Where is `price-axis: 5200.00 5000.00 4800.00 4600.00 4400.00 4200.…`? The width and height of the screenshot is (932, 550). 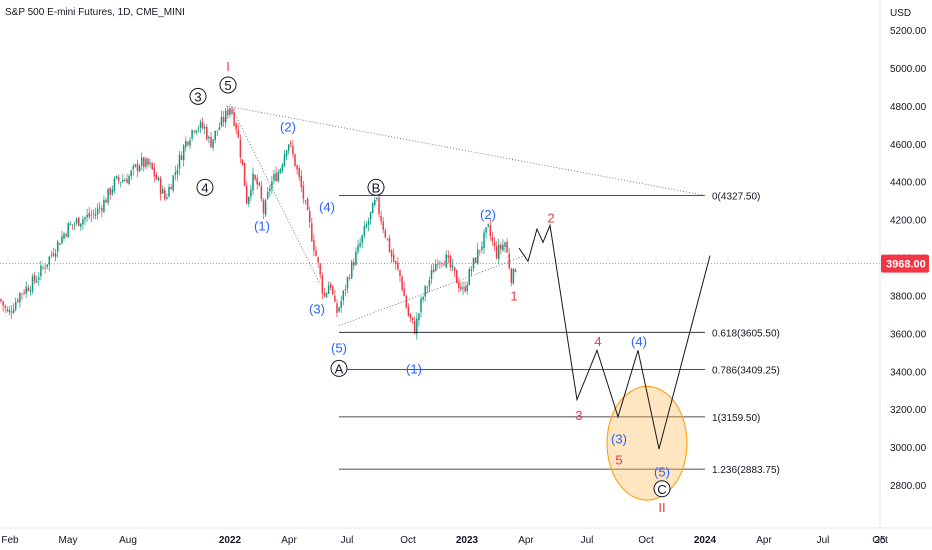 price-axis: 5200.00 5000.00 4800.00 4600.00 4400.00 4200.… is located at coordinates (904, 264).